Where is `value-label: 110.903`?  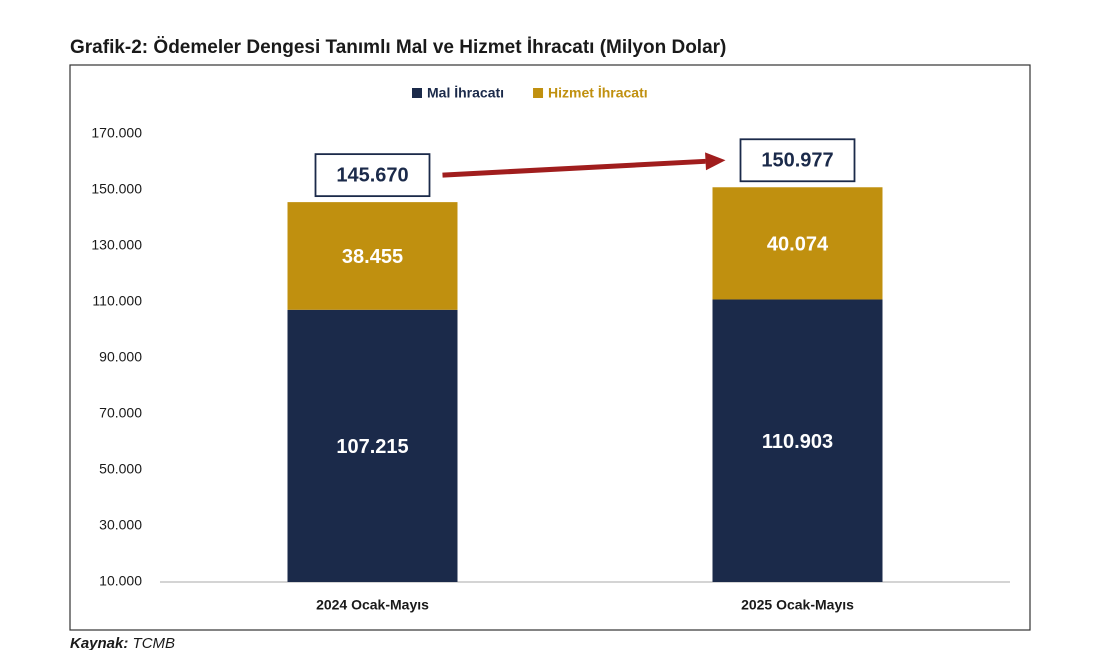
value-label: 110.903 is located at coordinates (797, 442).